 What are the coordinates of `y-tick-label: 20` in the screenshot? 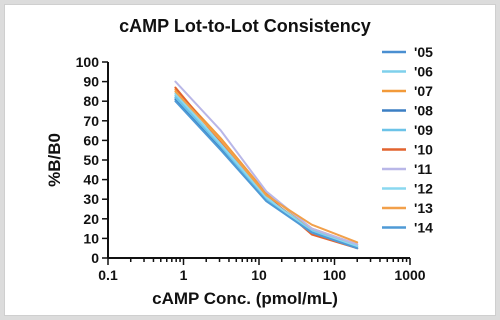 It's located at (91, 219).